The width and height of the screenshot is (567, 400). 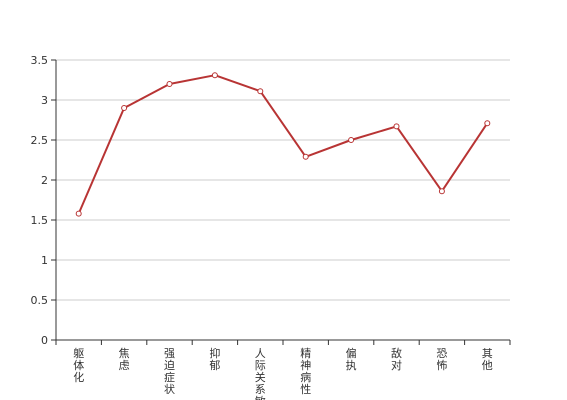 What do you see at coordinates (44, 180) in the screenshot?
I see `y-tick-label: 2` at bounding box center [44, 180].